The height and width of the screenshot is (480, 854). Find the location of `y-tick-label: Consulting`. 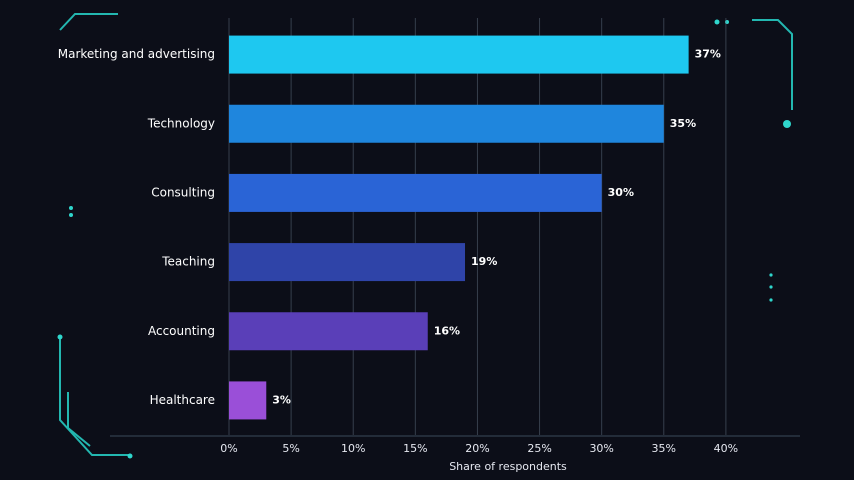

y-tick-label: Consulting is located at coordinates (183, 192).